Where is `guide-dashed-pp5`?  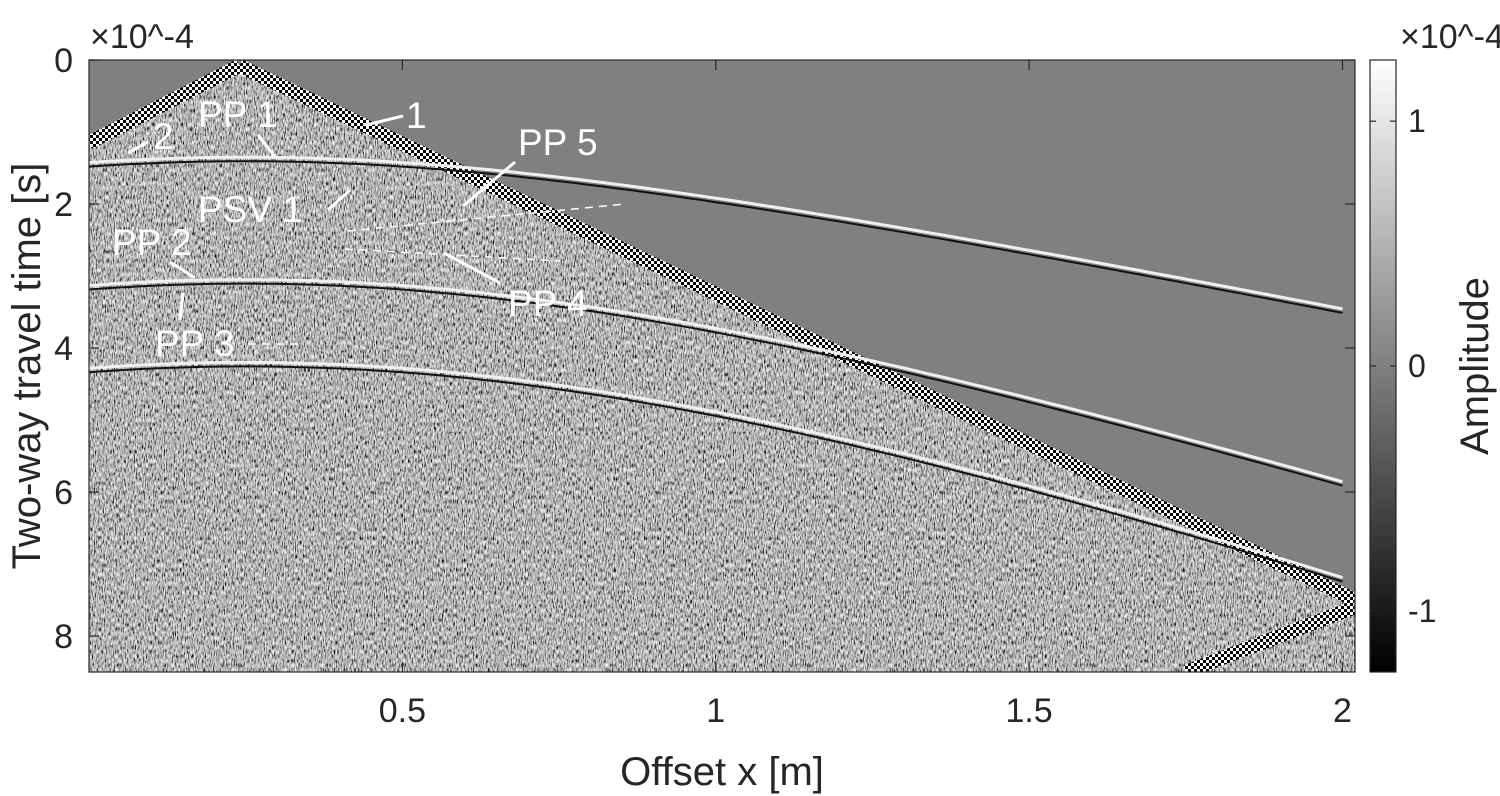
guide-dashed-pp5 is located at coordinates (486, 217).